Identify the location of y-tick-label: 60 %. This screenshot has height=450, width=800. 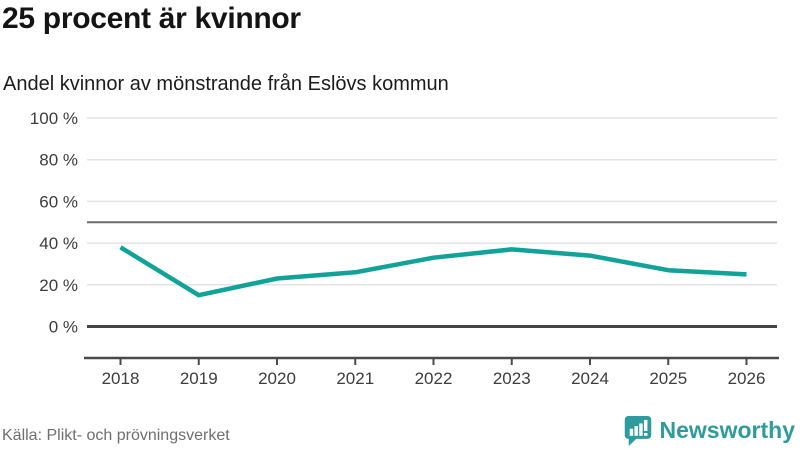
(58, 201).